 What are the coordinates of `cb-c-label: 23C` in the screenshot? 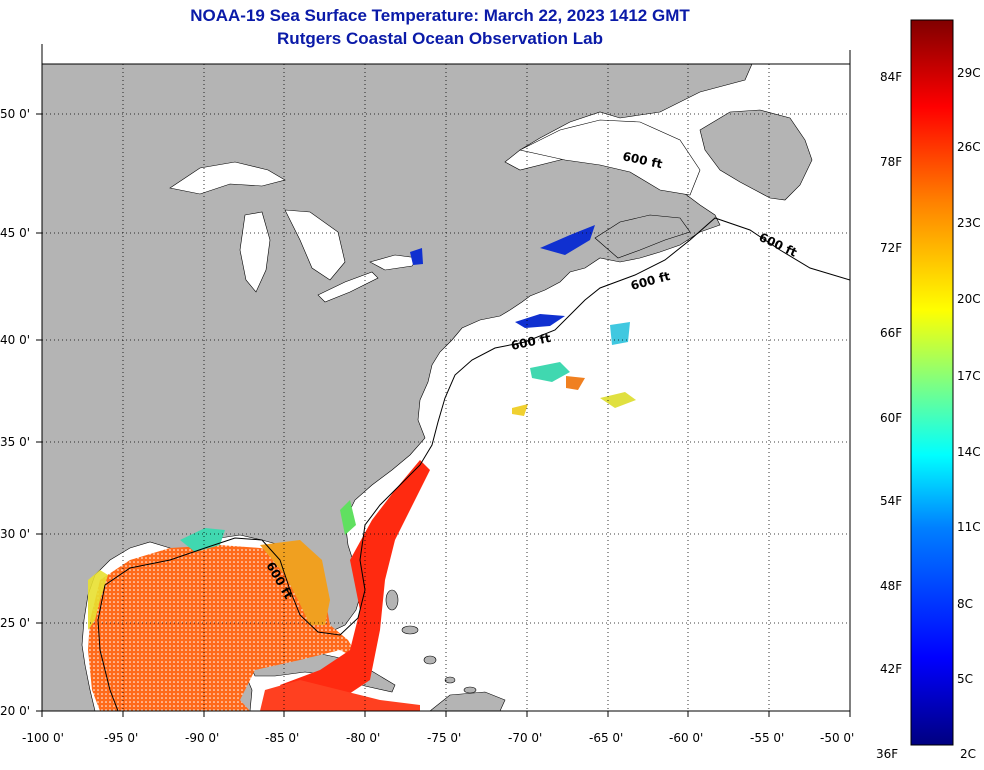 It's located at (969, 223).